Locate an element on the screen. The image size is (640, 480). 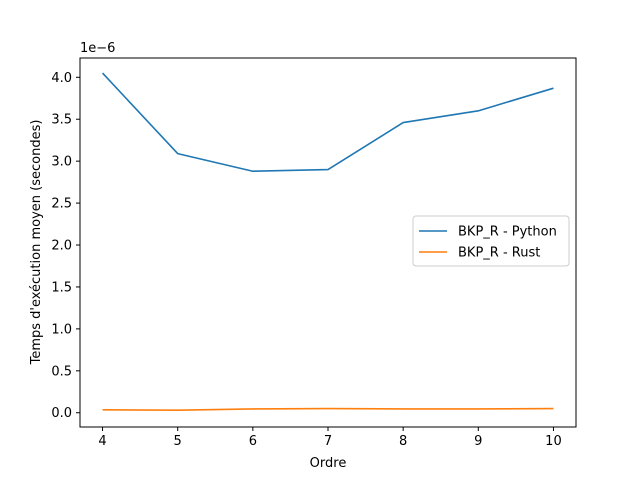
y-tick-label: 2.0 is located at coordinates (61, 246).